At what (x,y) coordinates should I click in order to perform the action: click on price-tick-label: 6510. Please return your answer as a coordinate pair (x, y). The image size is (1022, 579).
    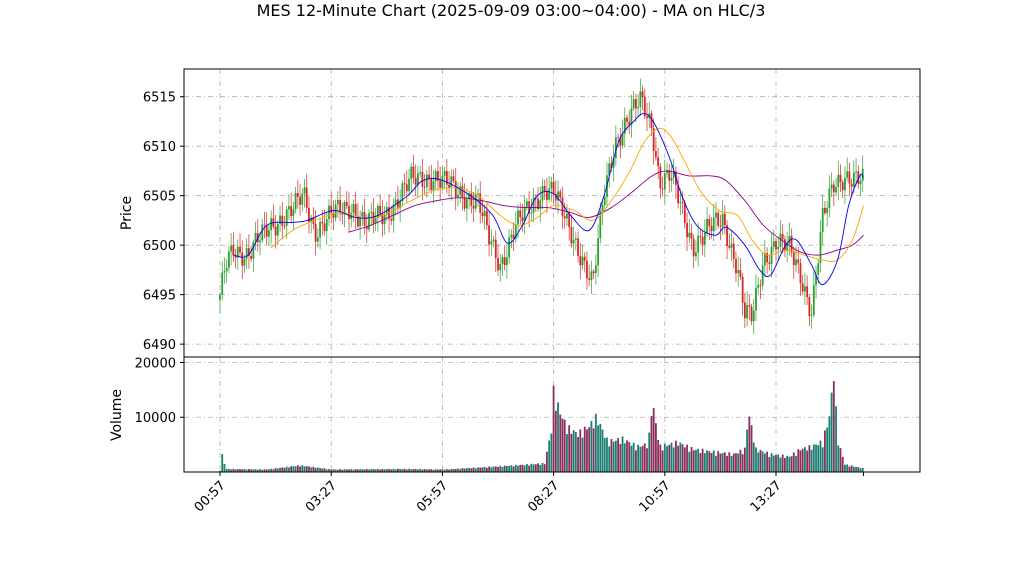
    Looking at the image, I should click on (159, 147).